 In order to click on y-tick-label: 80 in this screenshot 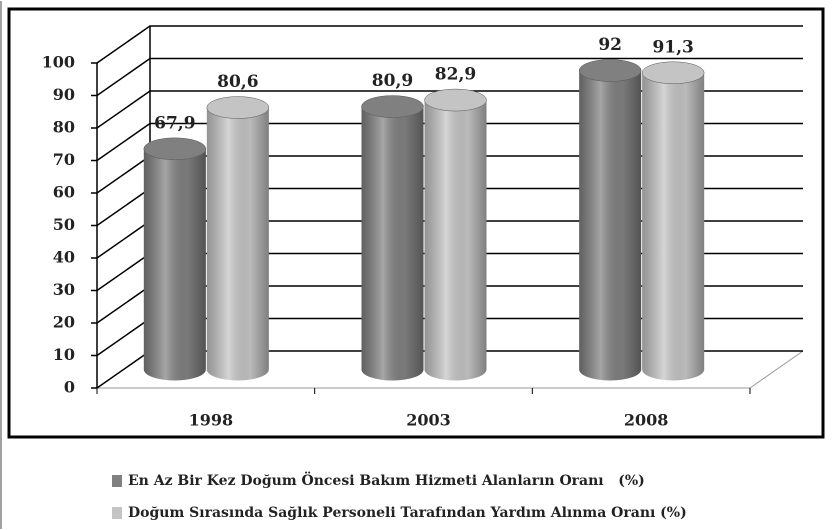, I will do `click(64, 127)`.